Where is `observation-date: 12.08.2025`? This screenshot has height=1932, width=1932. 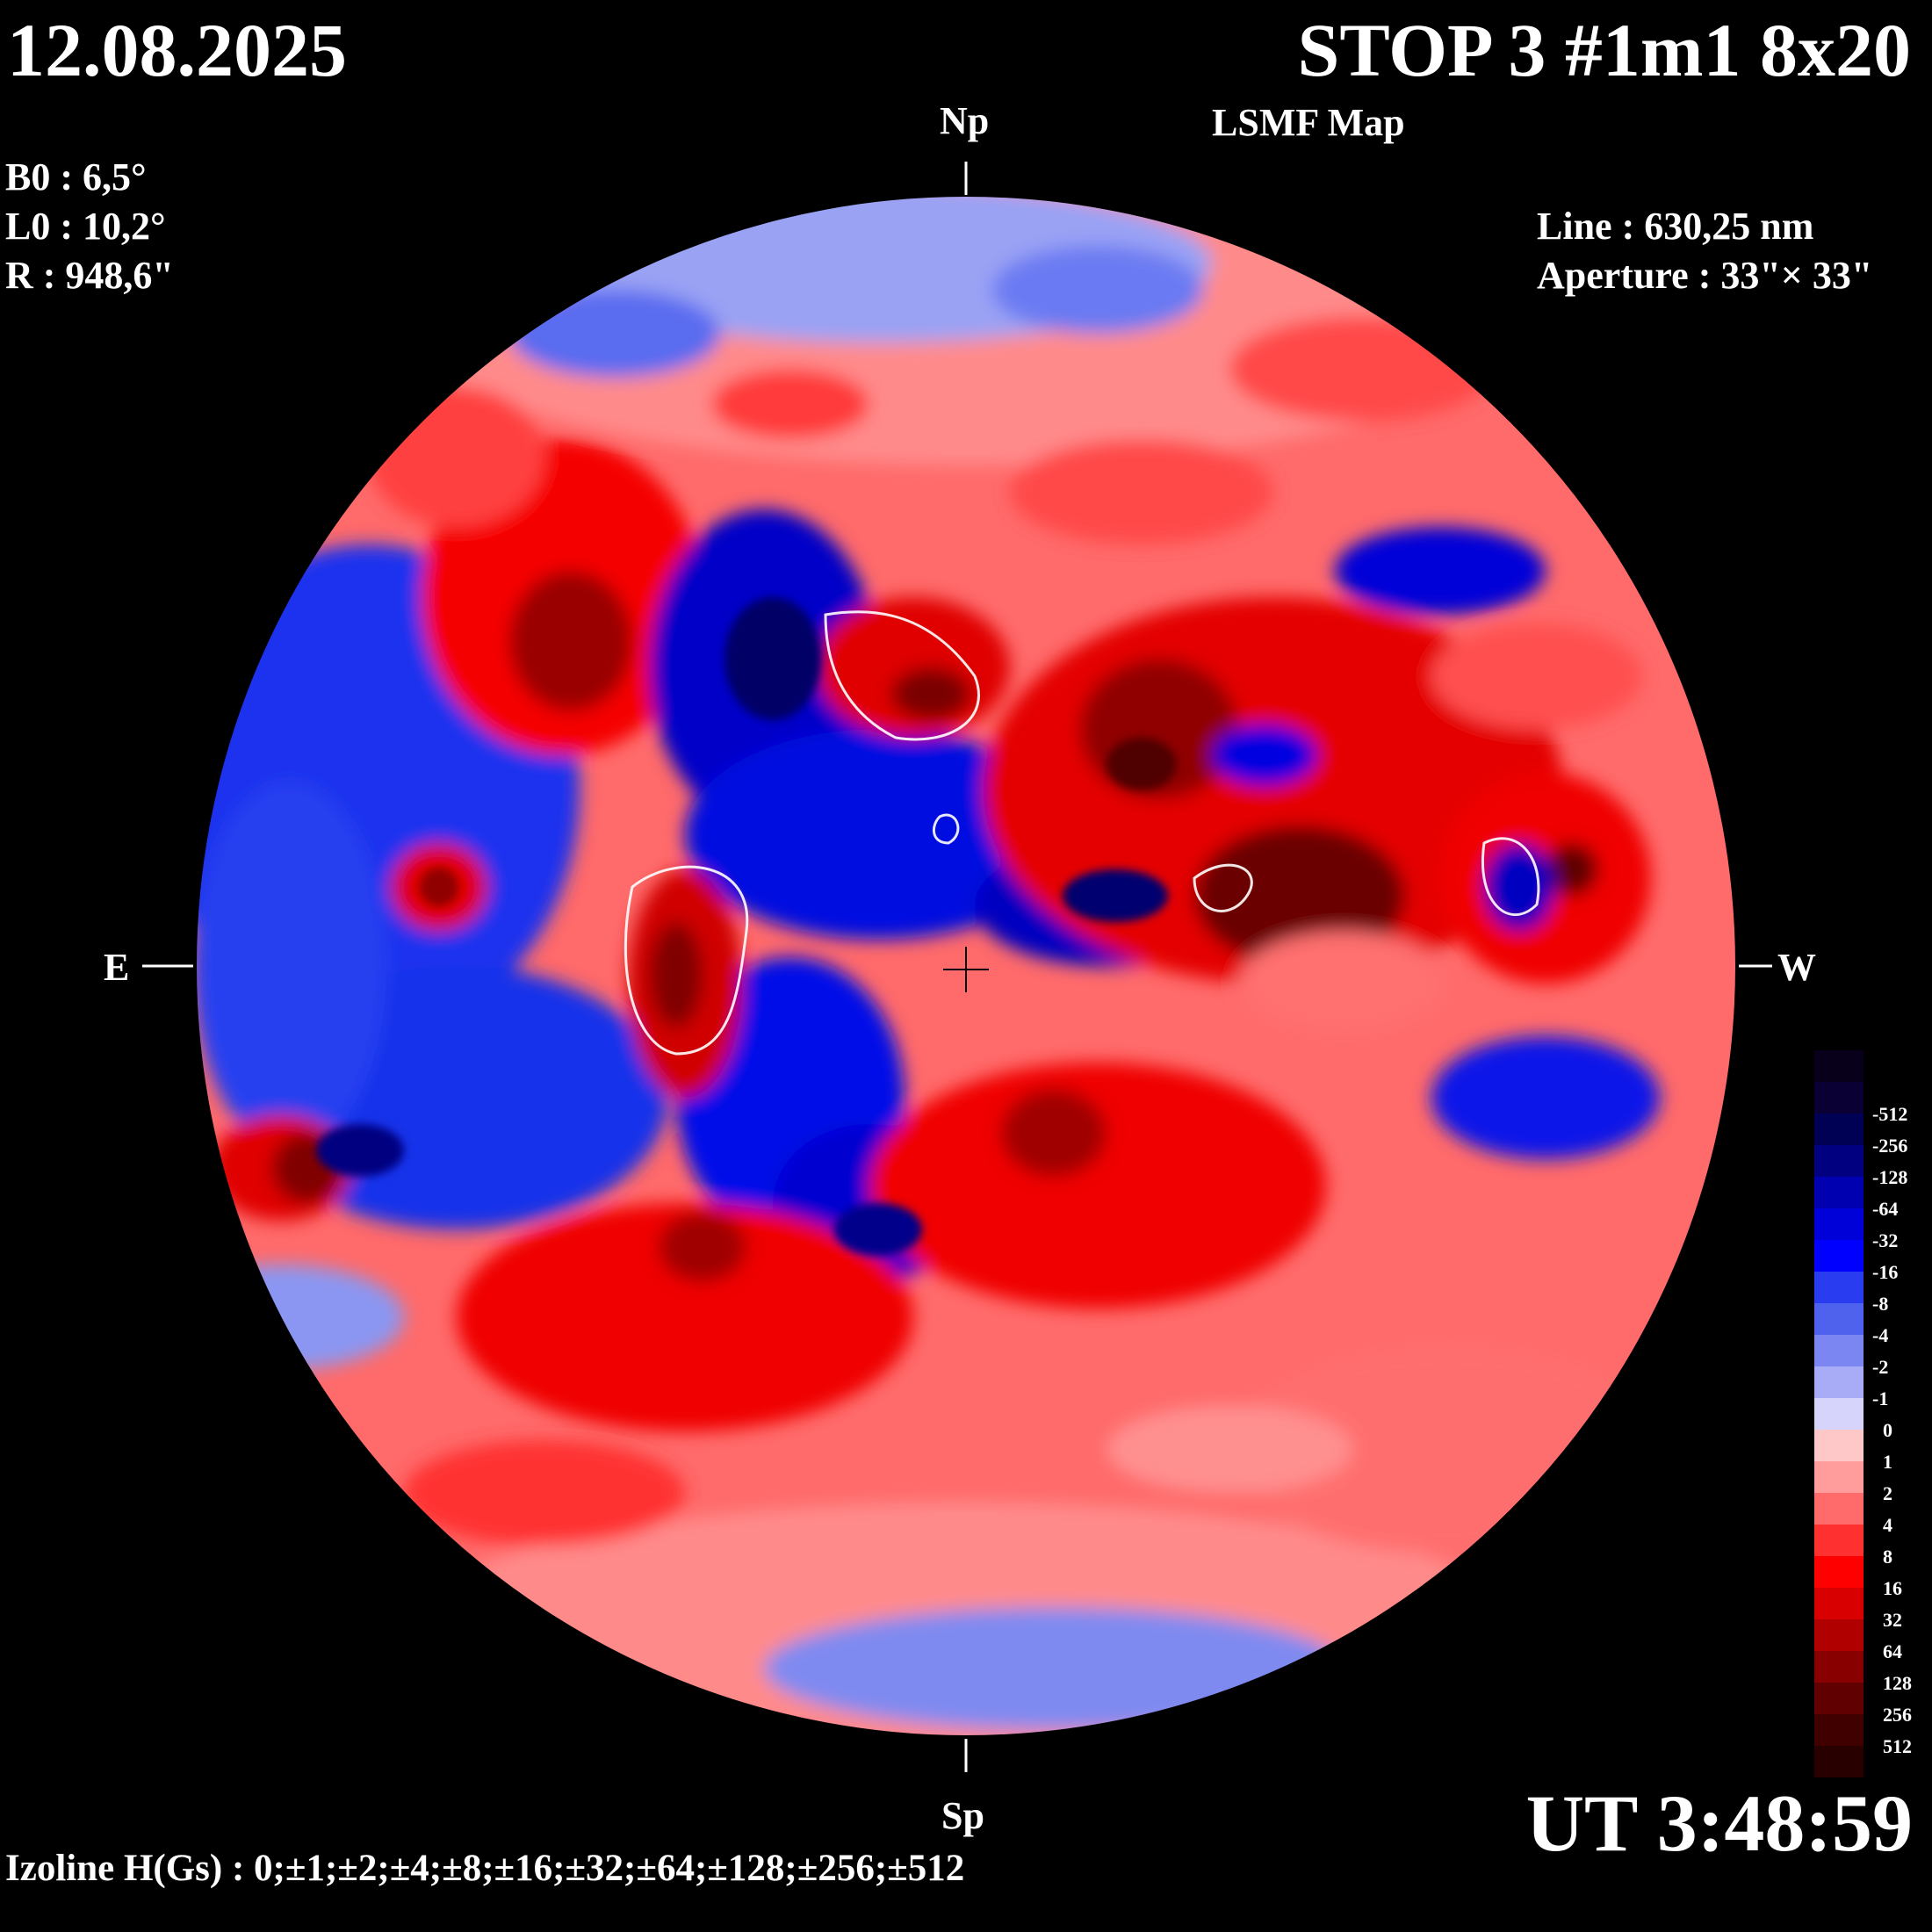 observation-date: 12.08.2025 is located at coordinates (177, 50).